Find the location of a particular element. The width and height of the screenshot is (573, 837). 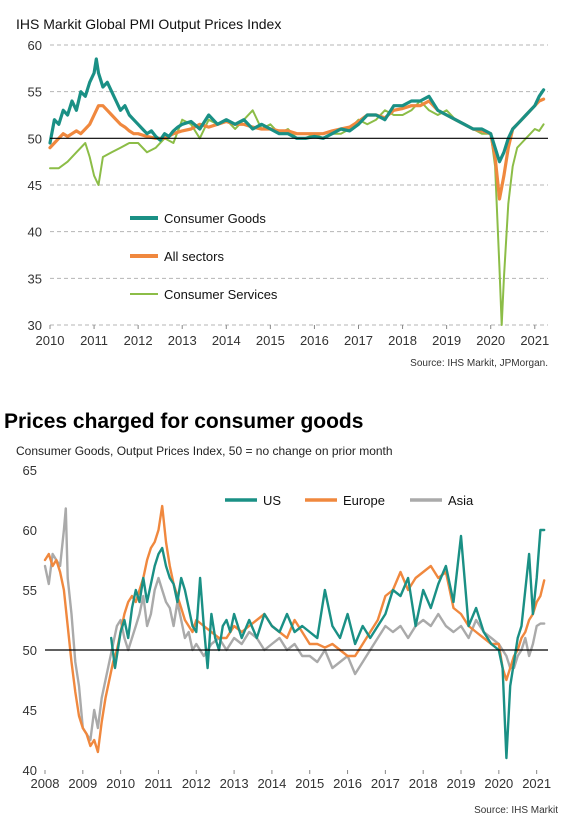

chart-2-heading: Prices charged for consumer goods is located at coordinates (183, 421).